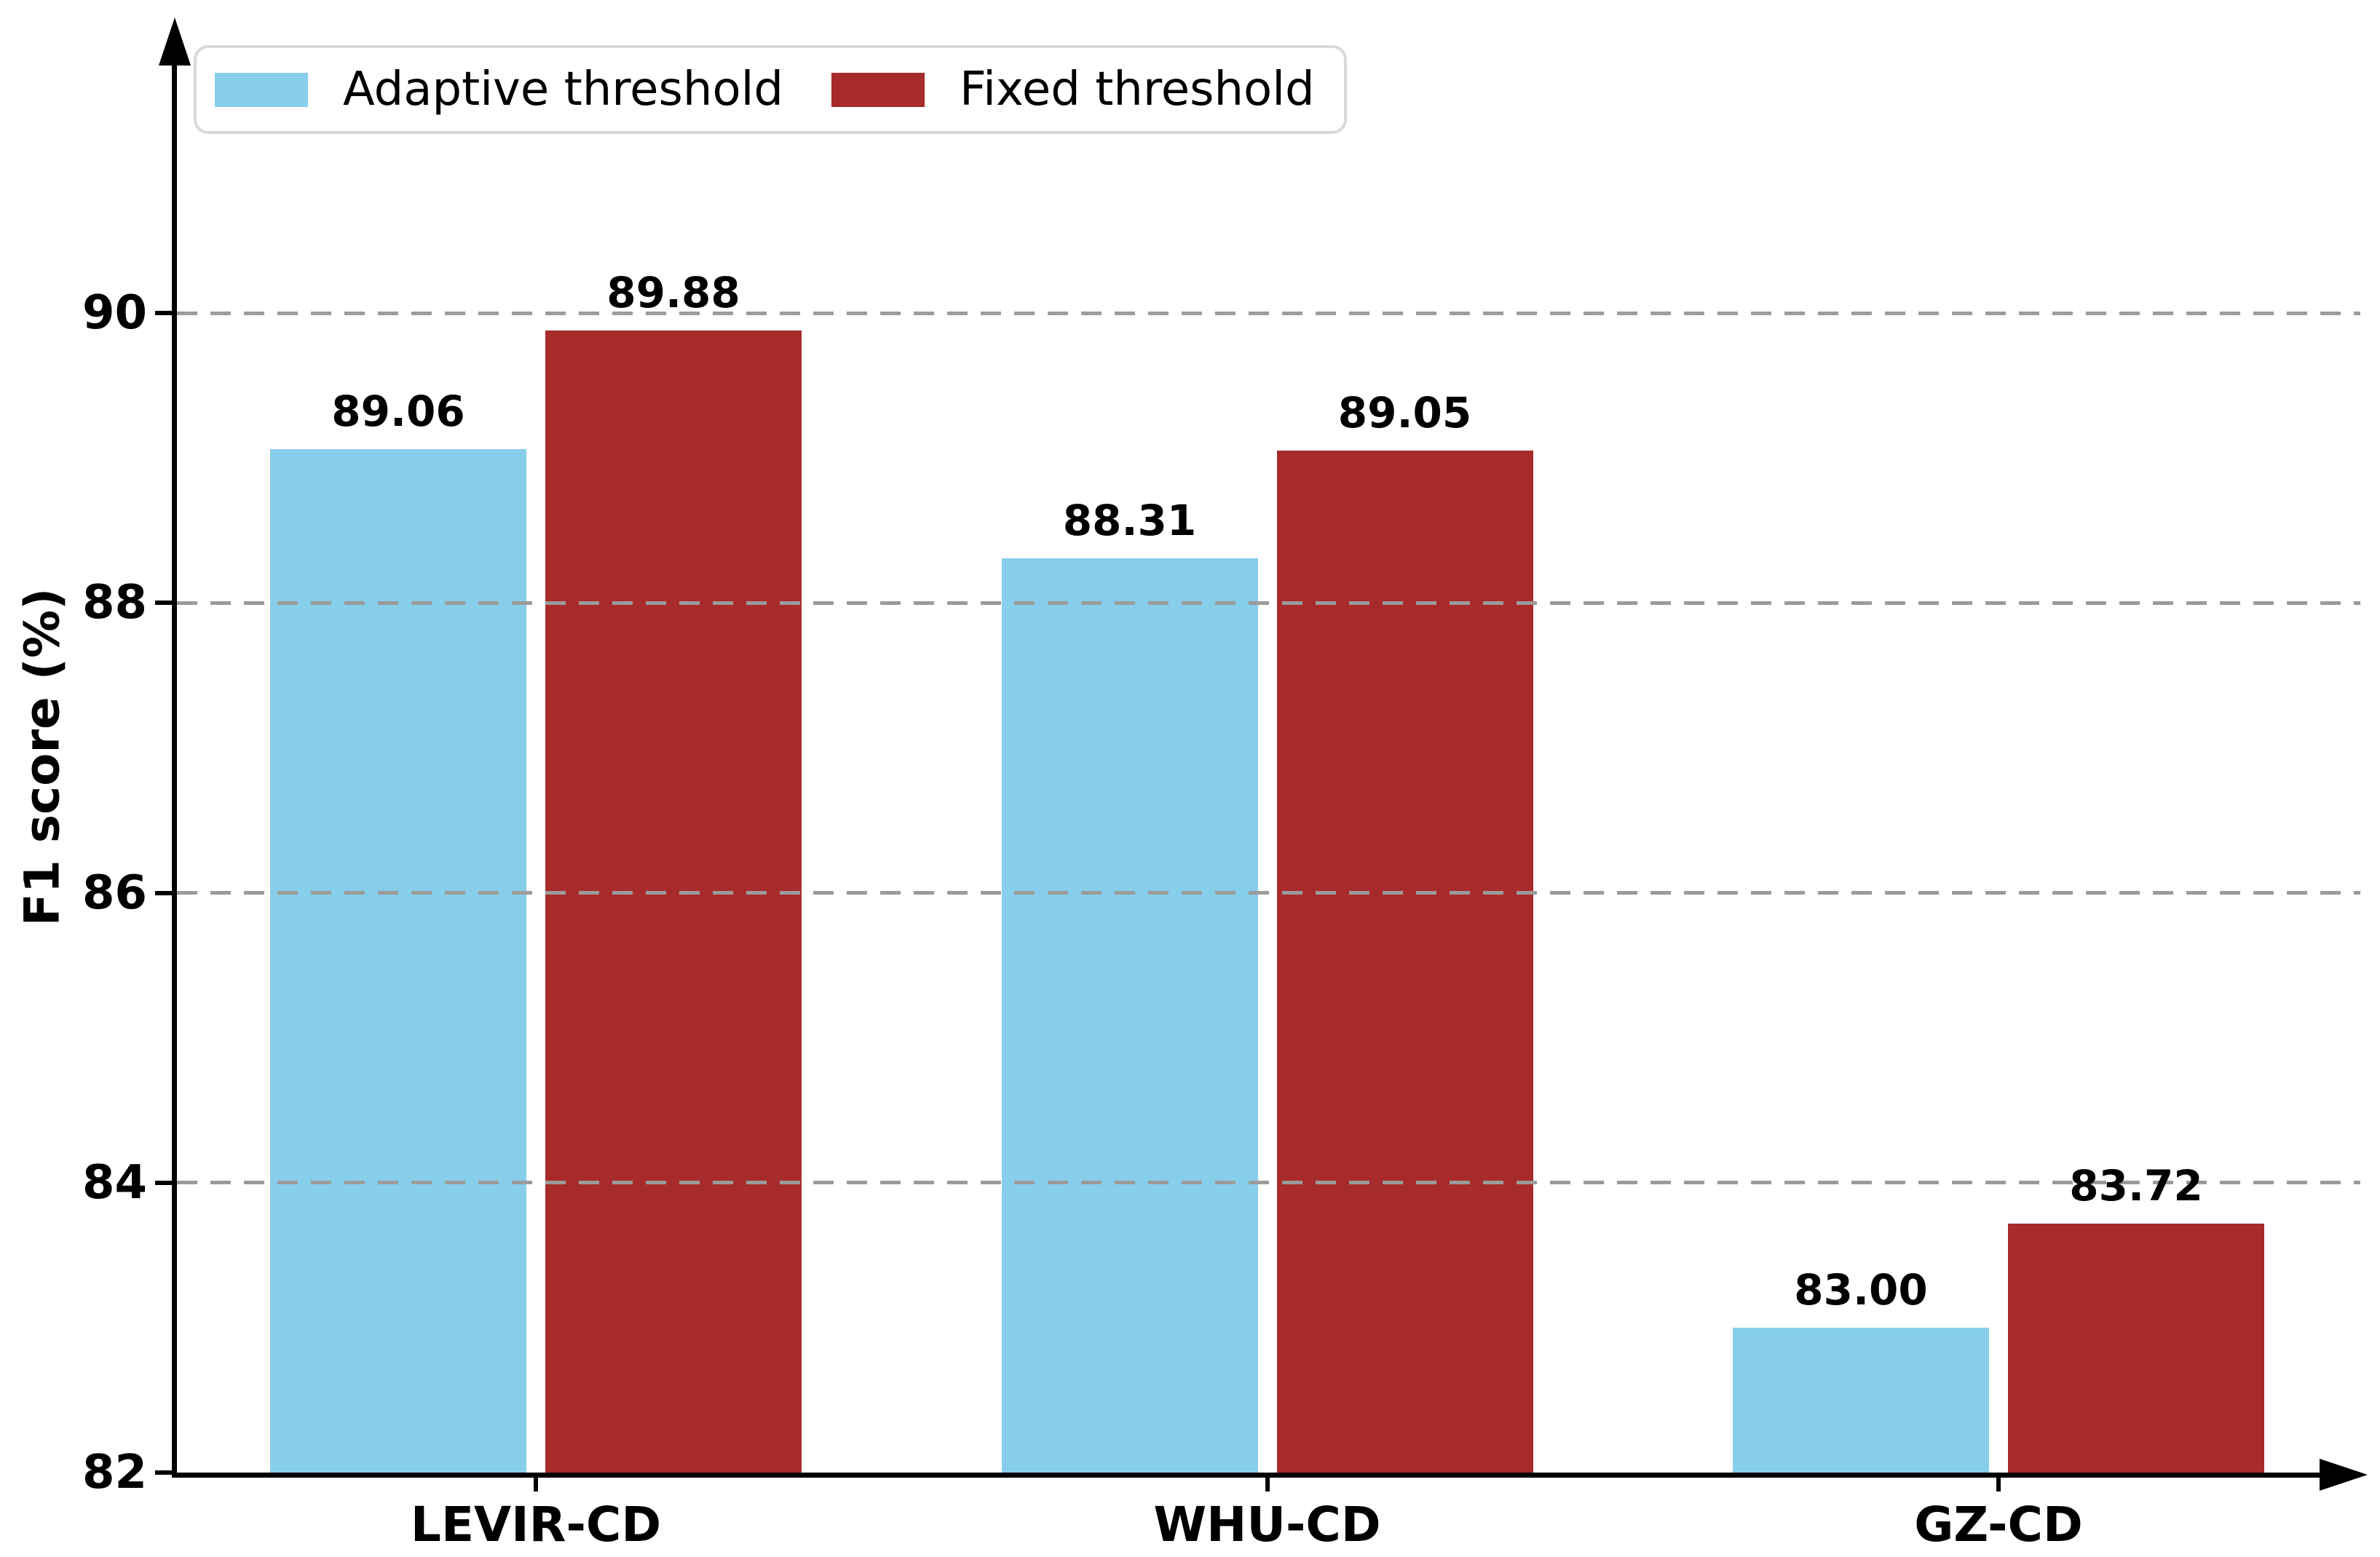 This screenshot has width=2380, height=1557. I want to click on x-tick-gz-cd, so click(1998, 1484).